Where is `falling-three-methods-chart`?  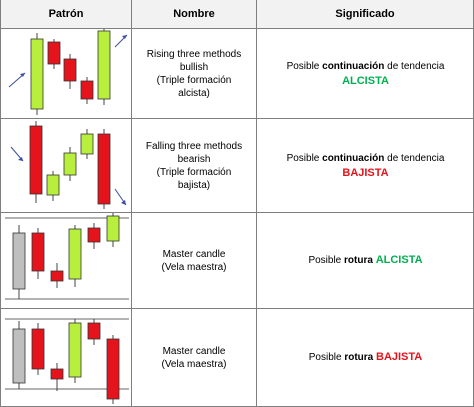
falling-three-methods-chart is located at coordinates (68, 165).